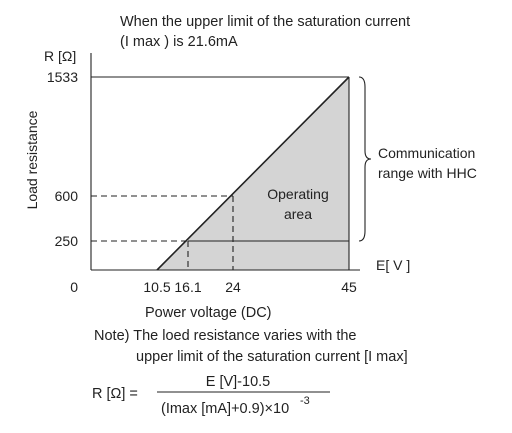  I want to click on x-tick-label: 45, so click(349, 287).